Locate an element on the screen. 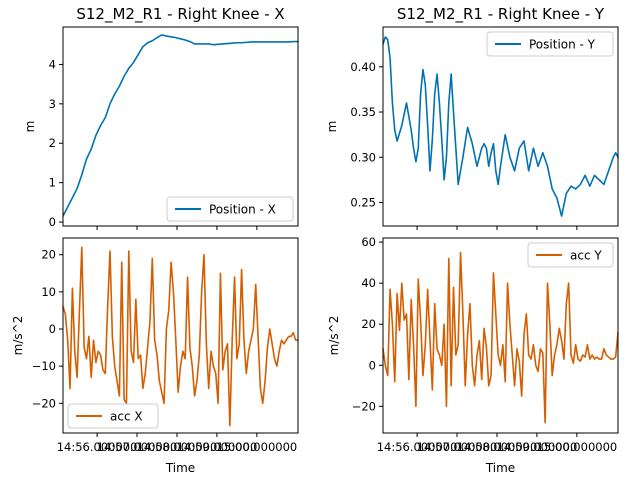 The width and height of the screenshot is (640, 480). y-tick-label: 60 is located at coordinates (368, 242).